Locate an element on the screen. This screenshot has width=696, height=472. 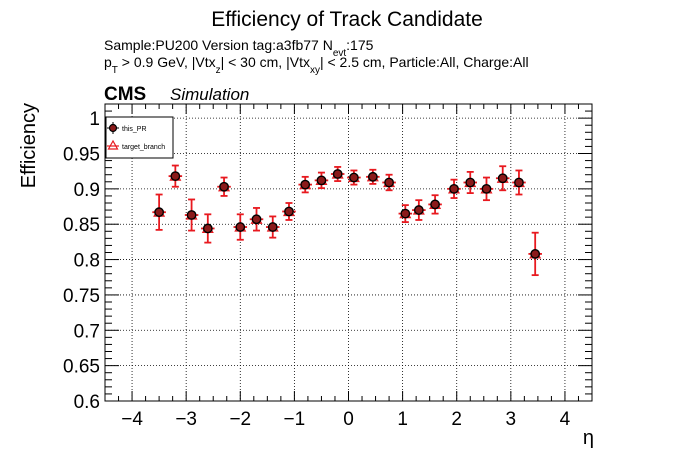
selection-a-sub: z is located at coordinates (218, 70).